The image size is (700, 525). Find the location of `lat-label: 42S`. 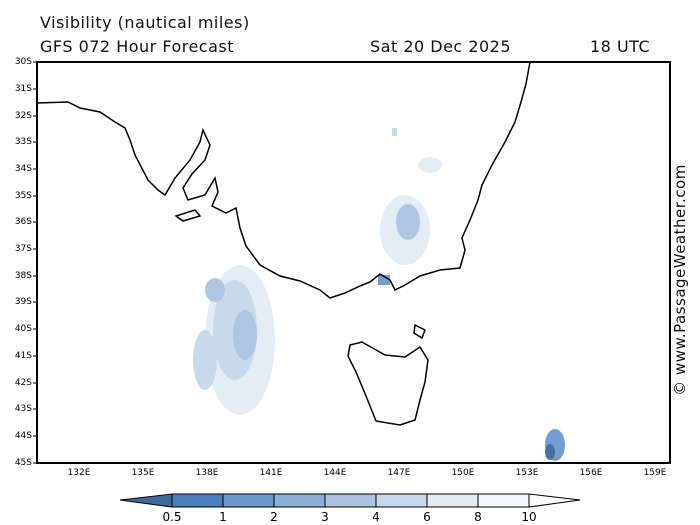

lat-label: 42S is located at coordinates (23, 383).